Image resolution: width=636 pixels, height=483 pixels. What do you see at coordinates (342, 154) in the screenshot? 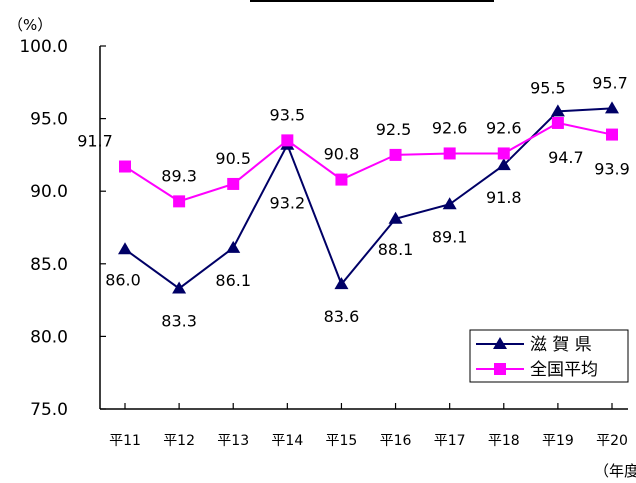
I see `data-label: 90.8` at bounding box center [342, 154].